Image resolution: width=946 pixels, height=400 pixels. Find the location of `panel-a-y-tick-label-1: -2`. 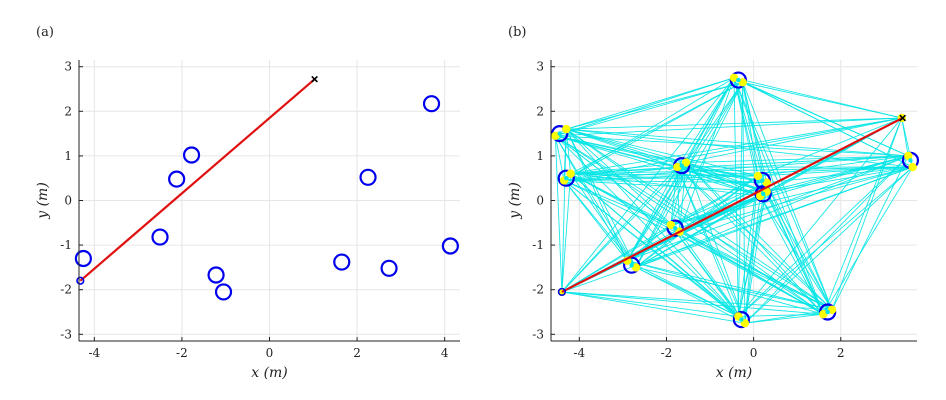

panel-a-y-tick-label-1: -2 is located at coordinates (66, 290).